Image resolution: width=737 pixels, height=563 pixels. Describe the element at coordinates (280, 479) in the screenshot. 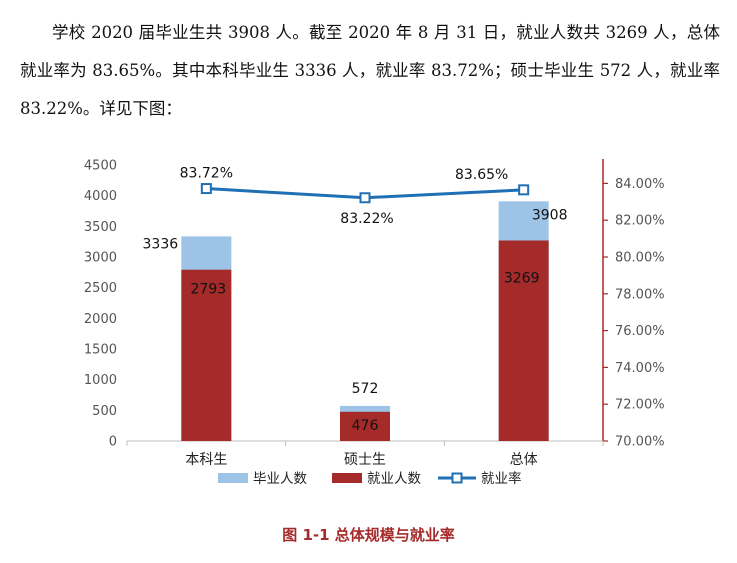

I see `legend-label-graduates: 毕业人数` at that location.